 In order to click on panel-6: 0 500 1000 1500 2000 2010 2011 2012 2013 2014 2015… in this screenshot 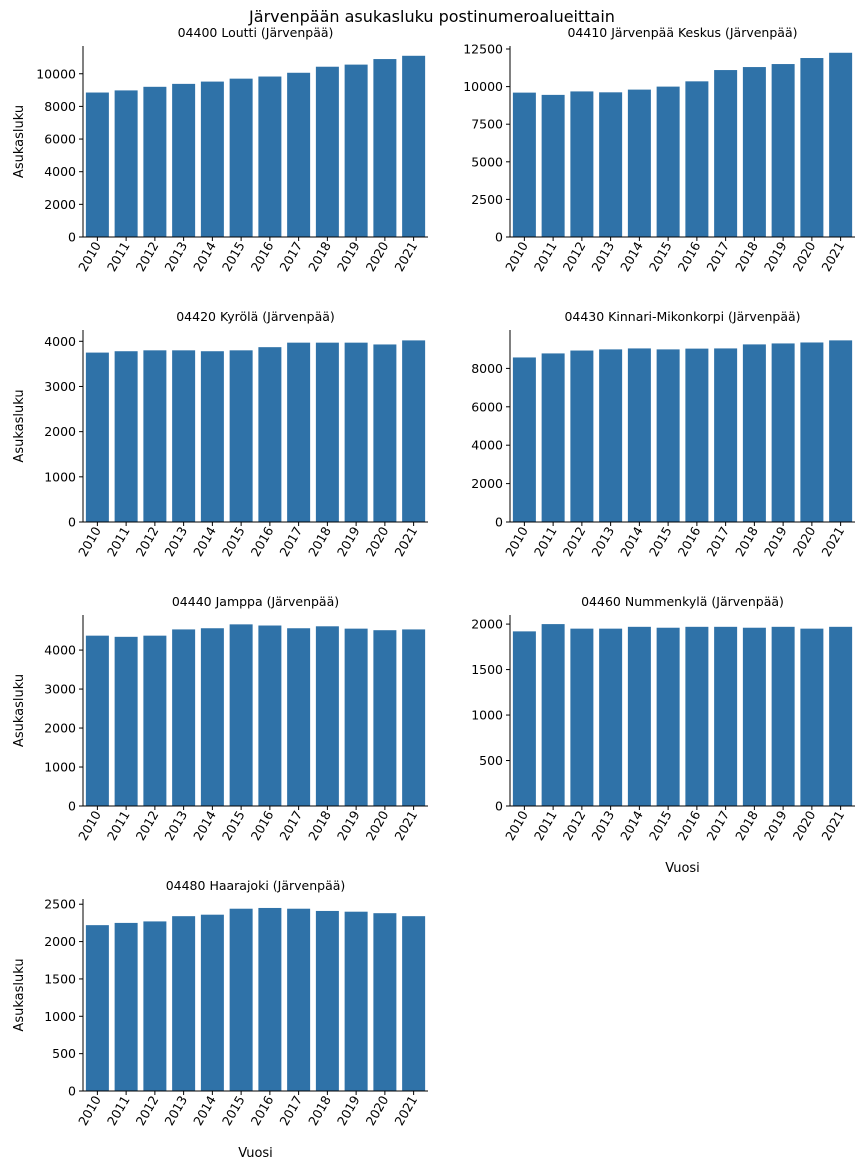, I will do `click(663, 735)`.